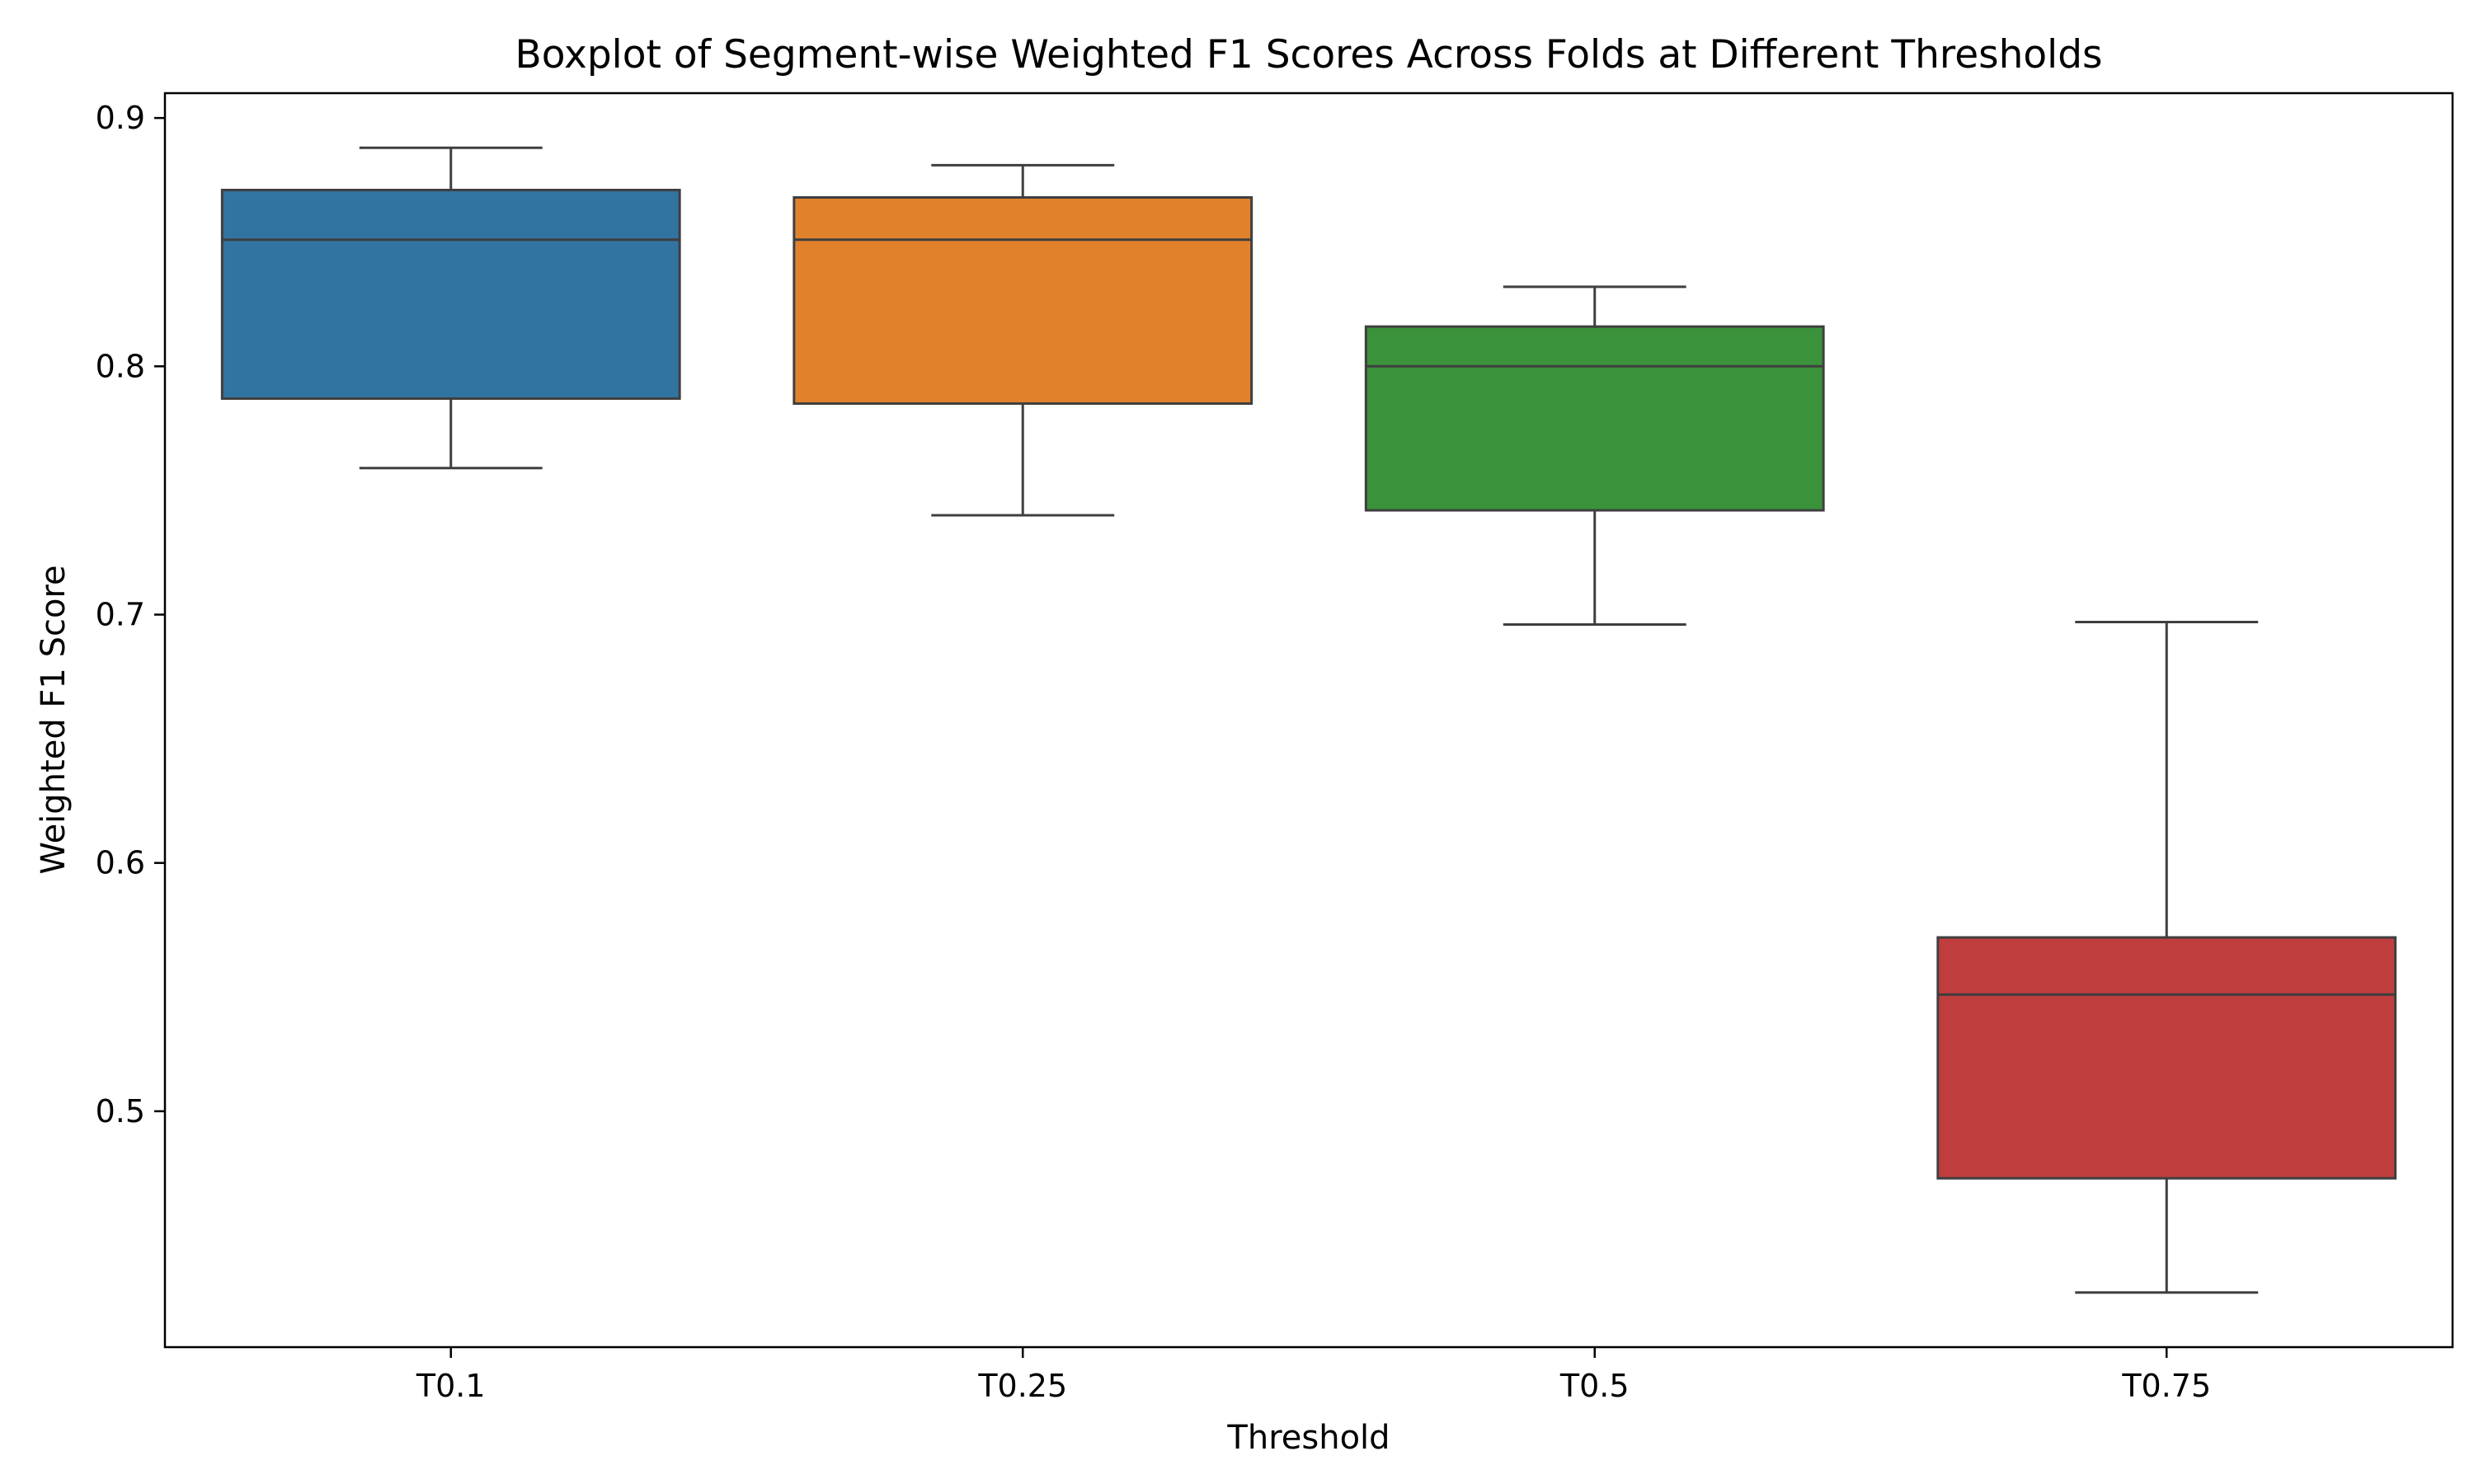 The image size is (2474, 1484). I want to click on x-tick-label: T0.1, so click(451, 1386).